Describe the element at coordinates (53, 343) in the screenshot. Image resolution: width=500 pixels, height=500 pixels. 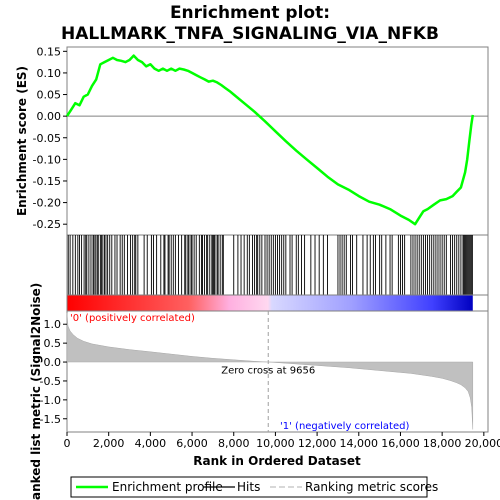
I see `ranked-y-tick-label: 0.5` at that location.